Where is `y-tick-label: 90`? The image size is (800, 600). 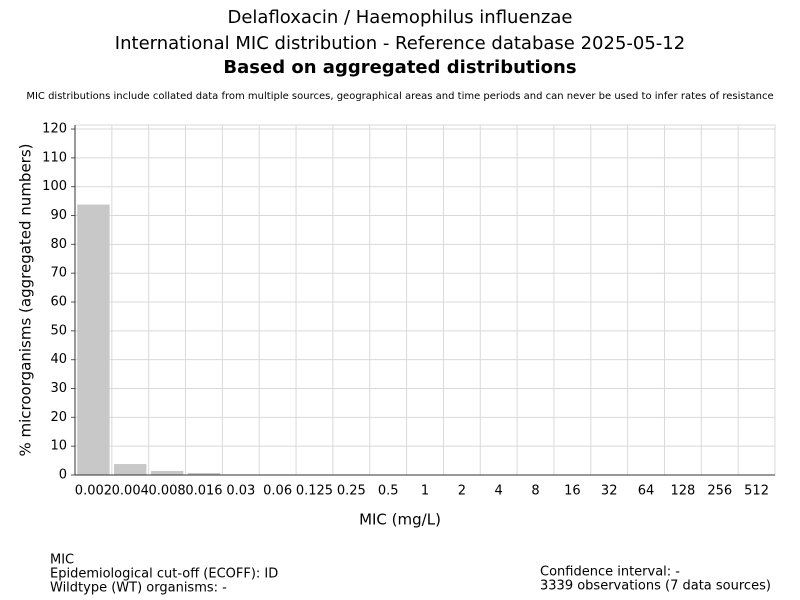 y-tick-label: 90 is located at coordinates (58, 215).